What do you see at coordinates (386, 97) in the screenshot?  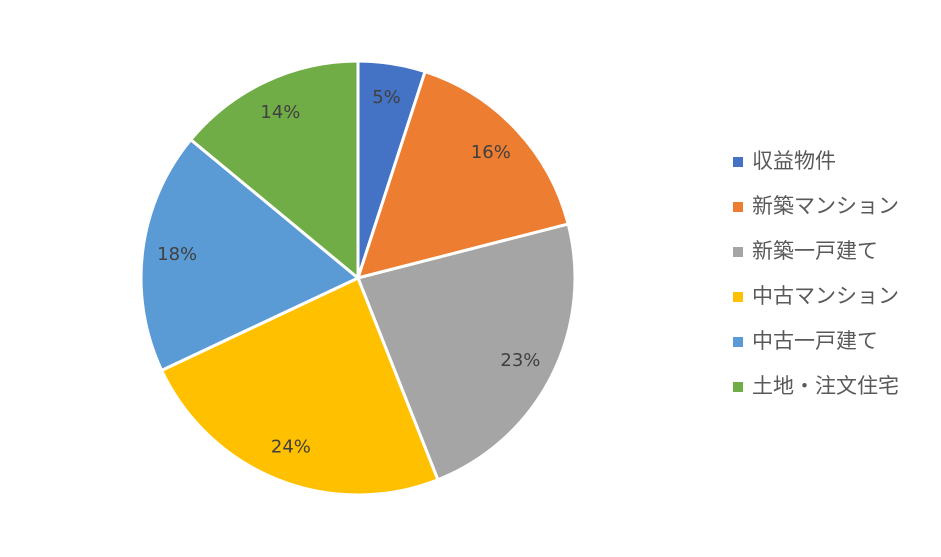 I see `data-label: 5%` at bounding box center [386, 97].